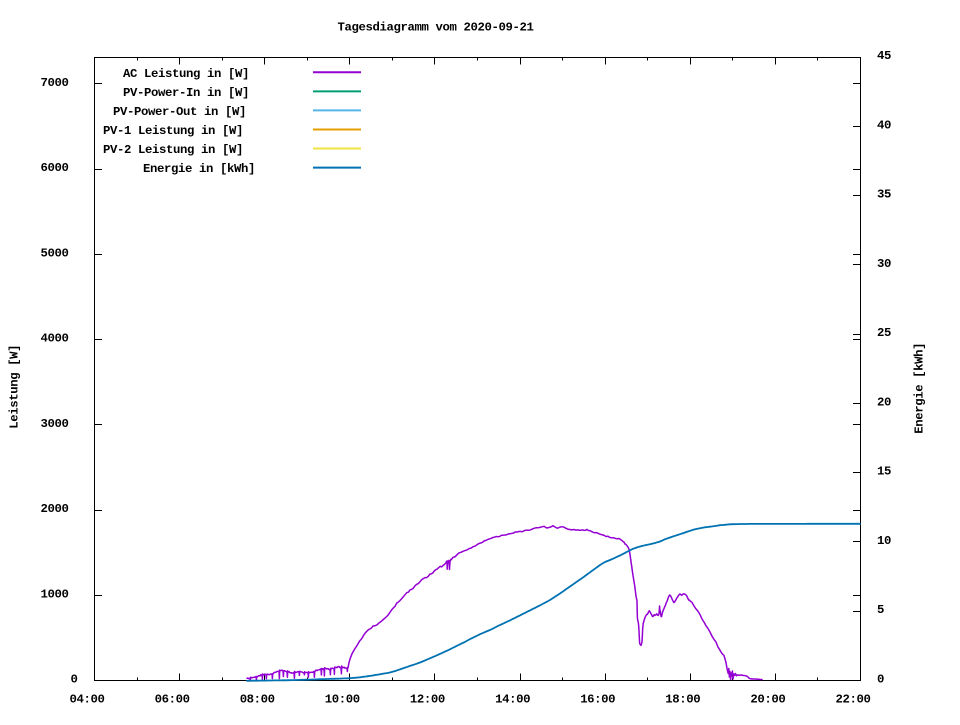  Describe the element at coordinates (436, 27) in the screenshot. I see `svg-text: Tagesdiagramm vom 2020-09-21` at that location.